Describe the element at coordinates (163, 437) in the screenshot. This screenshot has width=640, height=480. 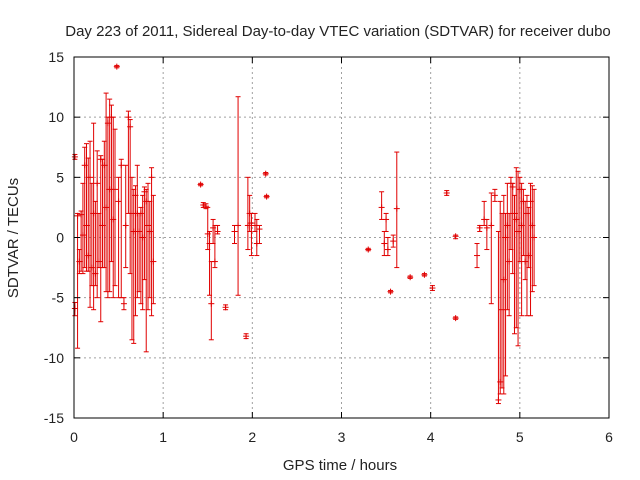
I see `x-tick-label: 1` at that location.